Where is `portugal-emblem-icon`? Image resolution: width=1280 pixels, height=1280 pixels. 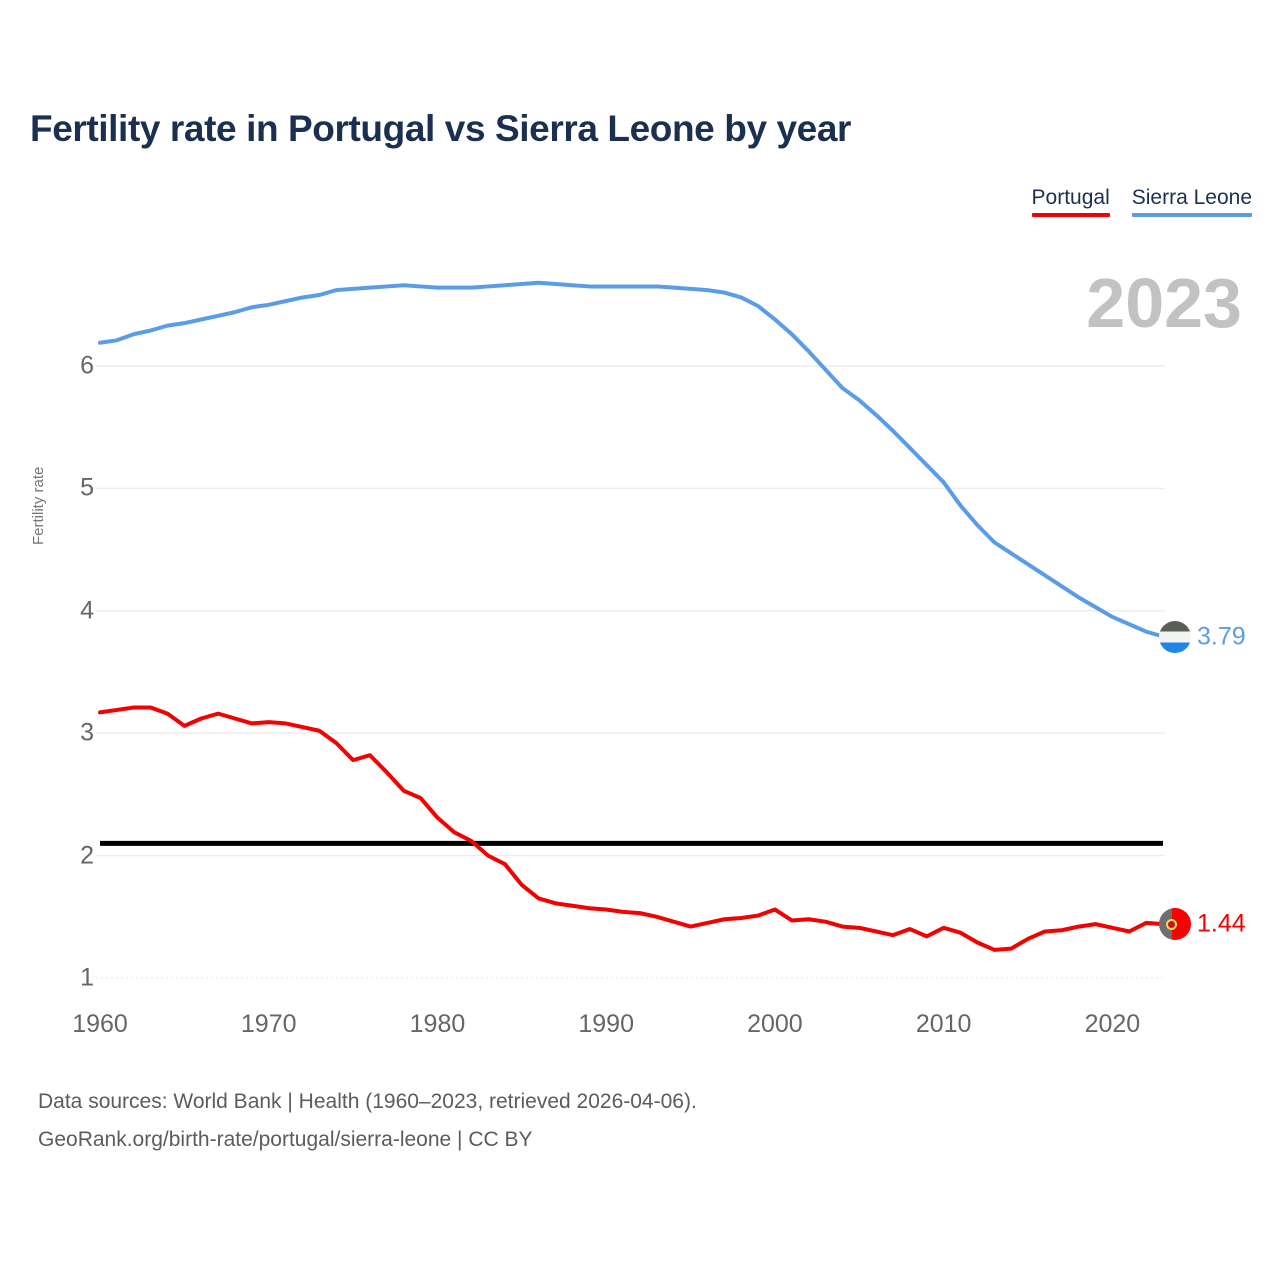
portugal-emblem-icon is located at coordinates (1172, 924).